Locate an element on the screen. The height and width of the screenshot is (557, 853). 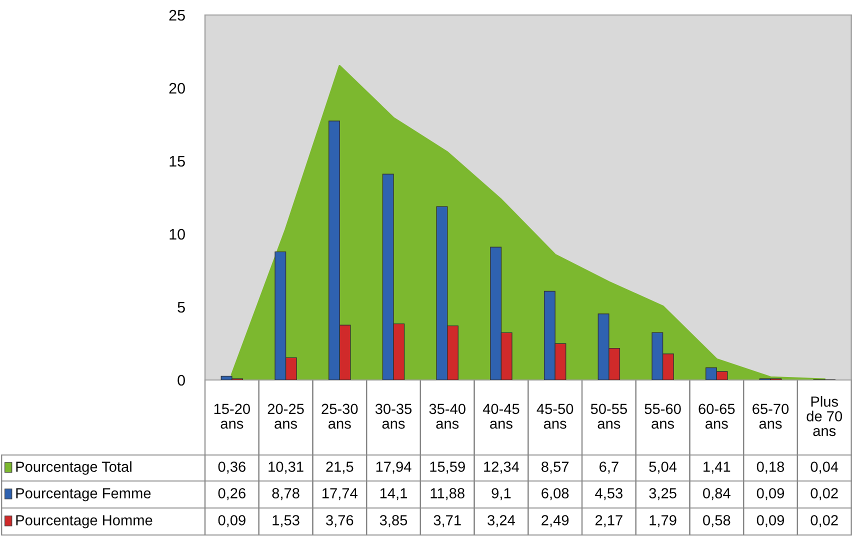
data-label: 0,18 is located at coordinates (770, 468).